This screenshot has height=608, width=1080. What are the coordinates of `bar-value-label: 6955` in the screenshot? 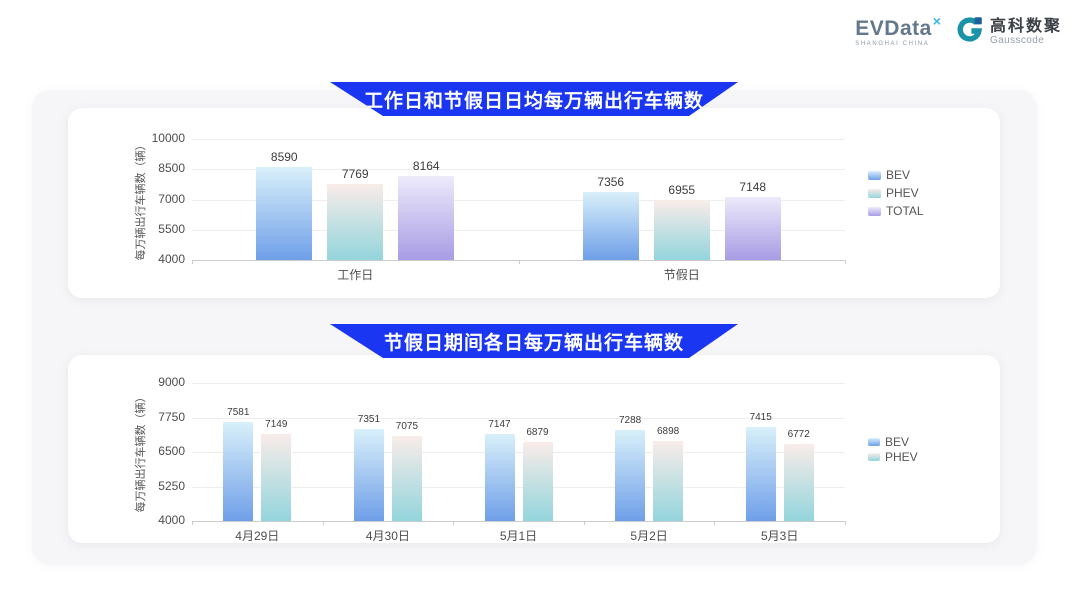 It's located at (682, 190).